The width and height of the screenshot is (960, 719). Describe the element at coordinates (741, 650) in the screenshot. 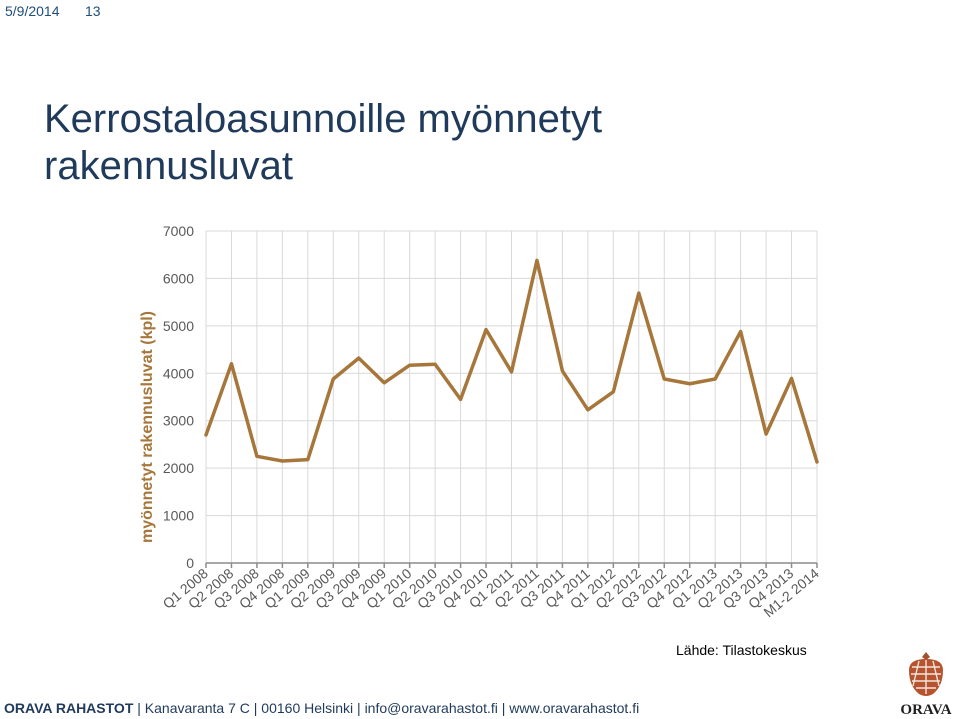

I see `source-note: Lähde: Tilastokeskus` at that location.